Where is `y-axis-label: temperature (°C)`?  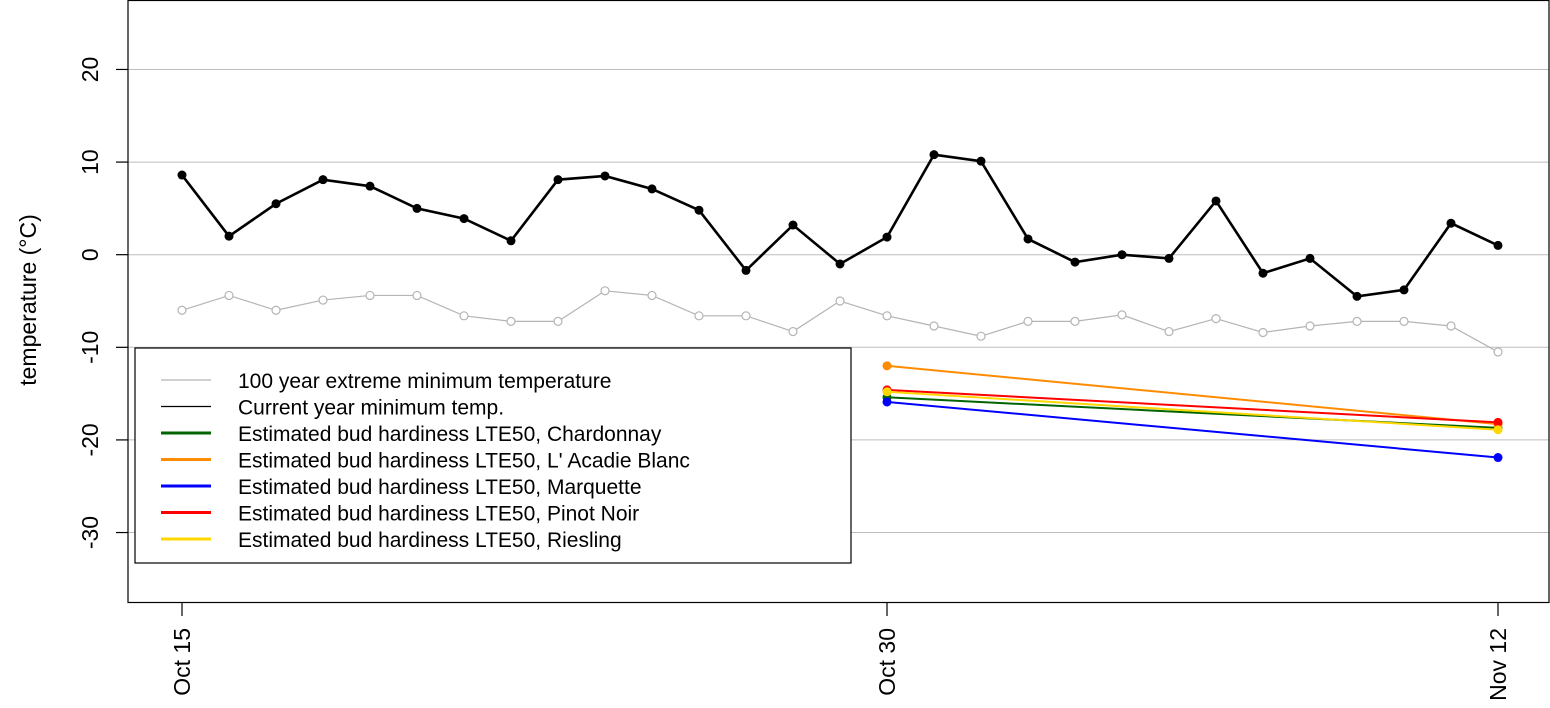
y-axis-label: temperature (°C) is located at coordinates (28, 300).